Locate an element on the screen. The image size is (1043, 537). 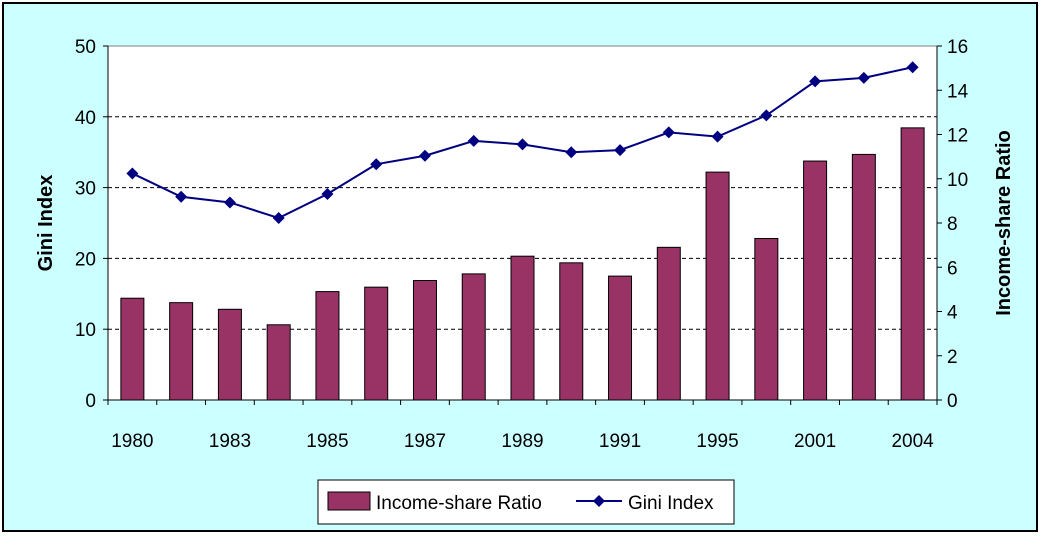
legend-label-bar: Income-share Ratio is located at coordinates (459, 503).